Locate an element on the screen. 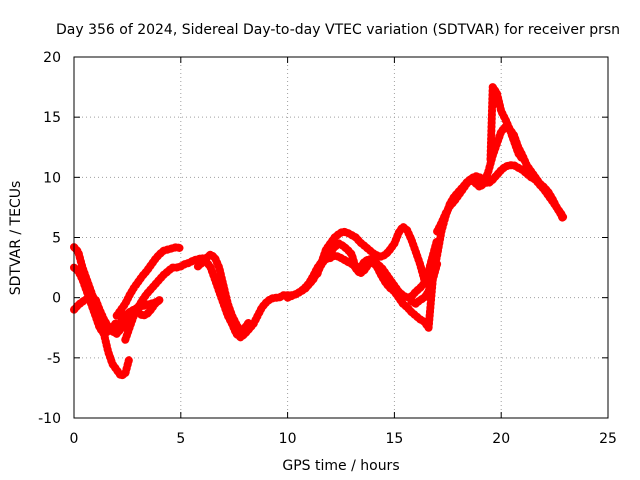 The height and width of the screenshot is (480, 640). y-tick-label: -5 is located at coordinates (54, 359).